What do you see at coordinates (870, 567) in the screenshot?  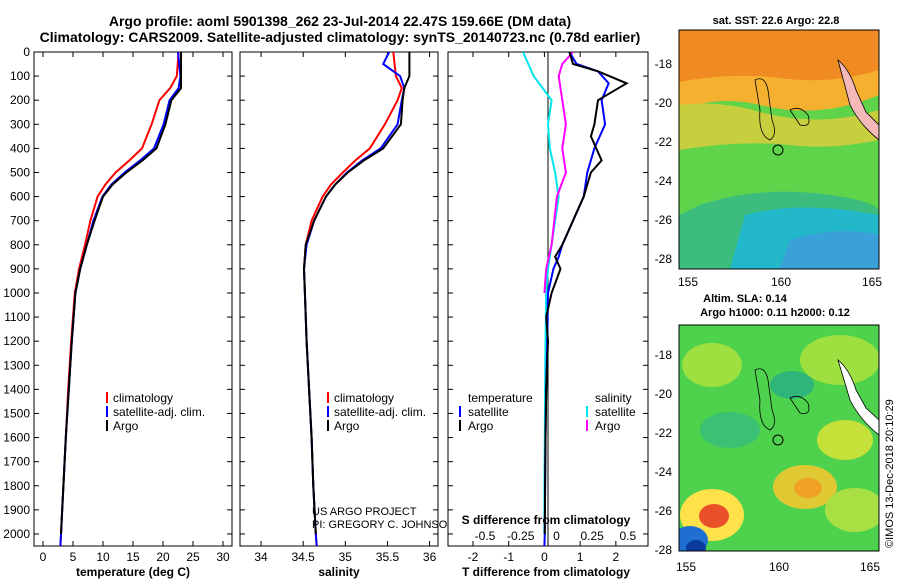 I see `sla-xtick: 165` at bounding box center [870, 567].